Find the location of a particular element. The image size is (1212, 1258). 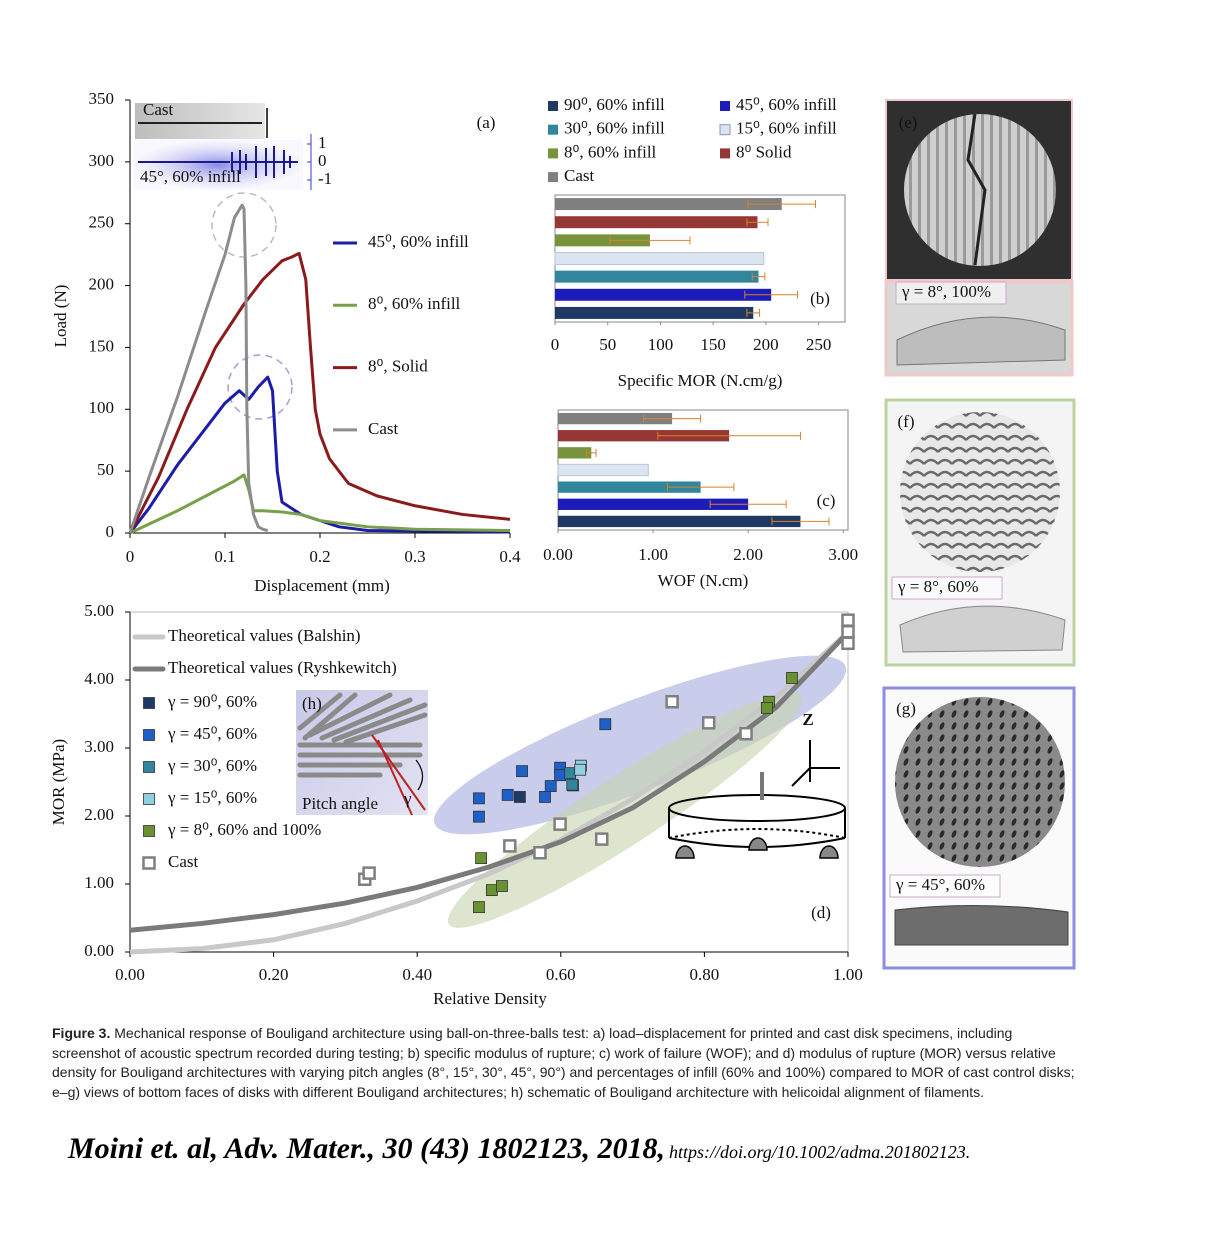

citation-doi: https://doi.org/10.1002/adma.201802123. is located at coordinates (819, 1152).